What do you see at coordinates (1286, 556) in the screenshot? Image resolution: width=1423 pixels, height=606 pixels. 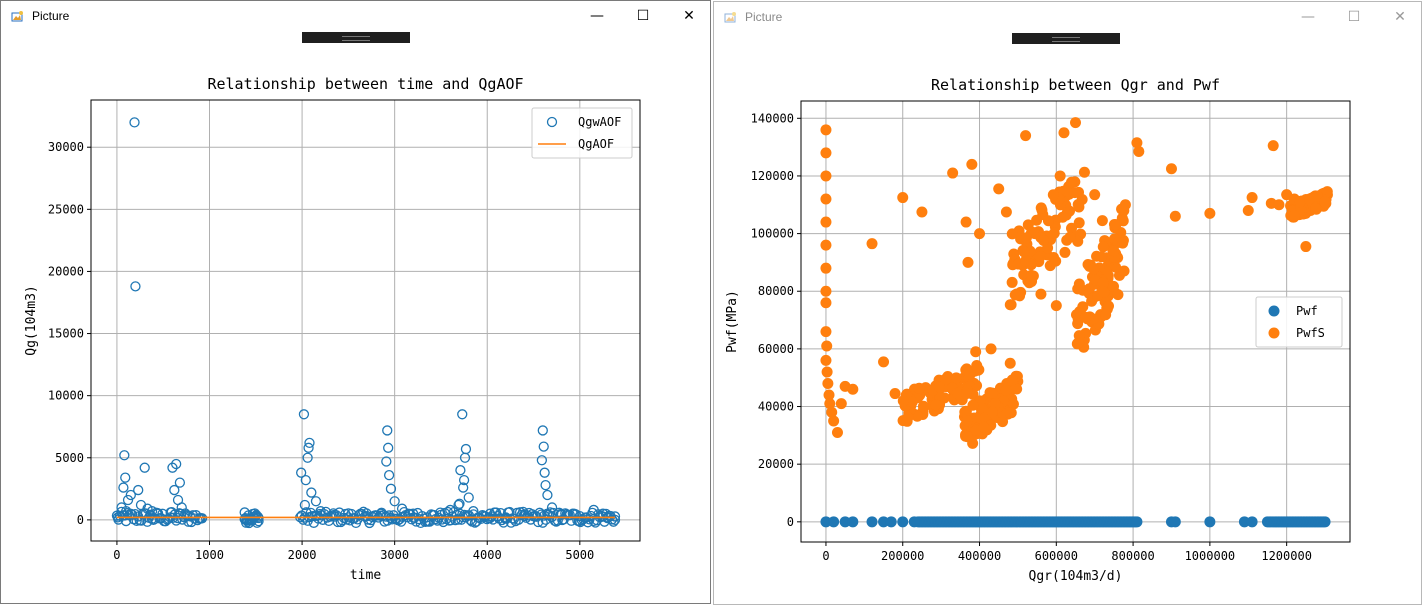 I see `x-tick-label: 1200000` at bounding box center [1286, 556].